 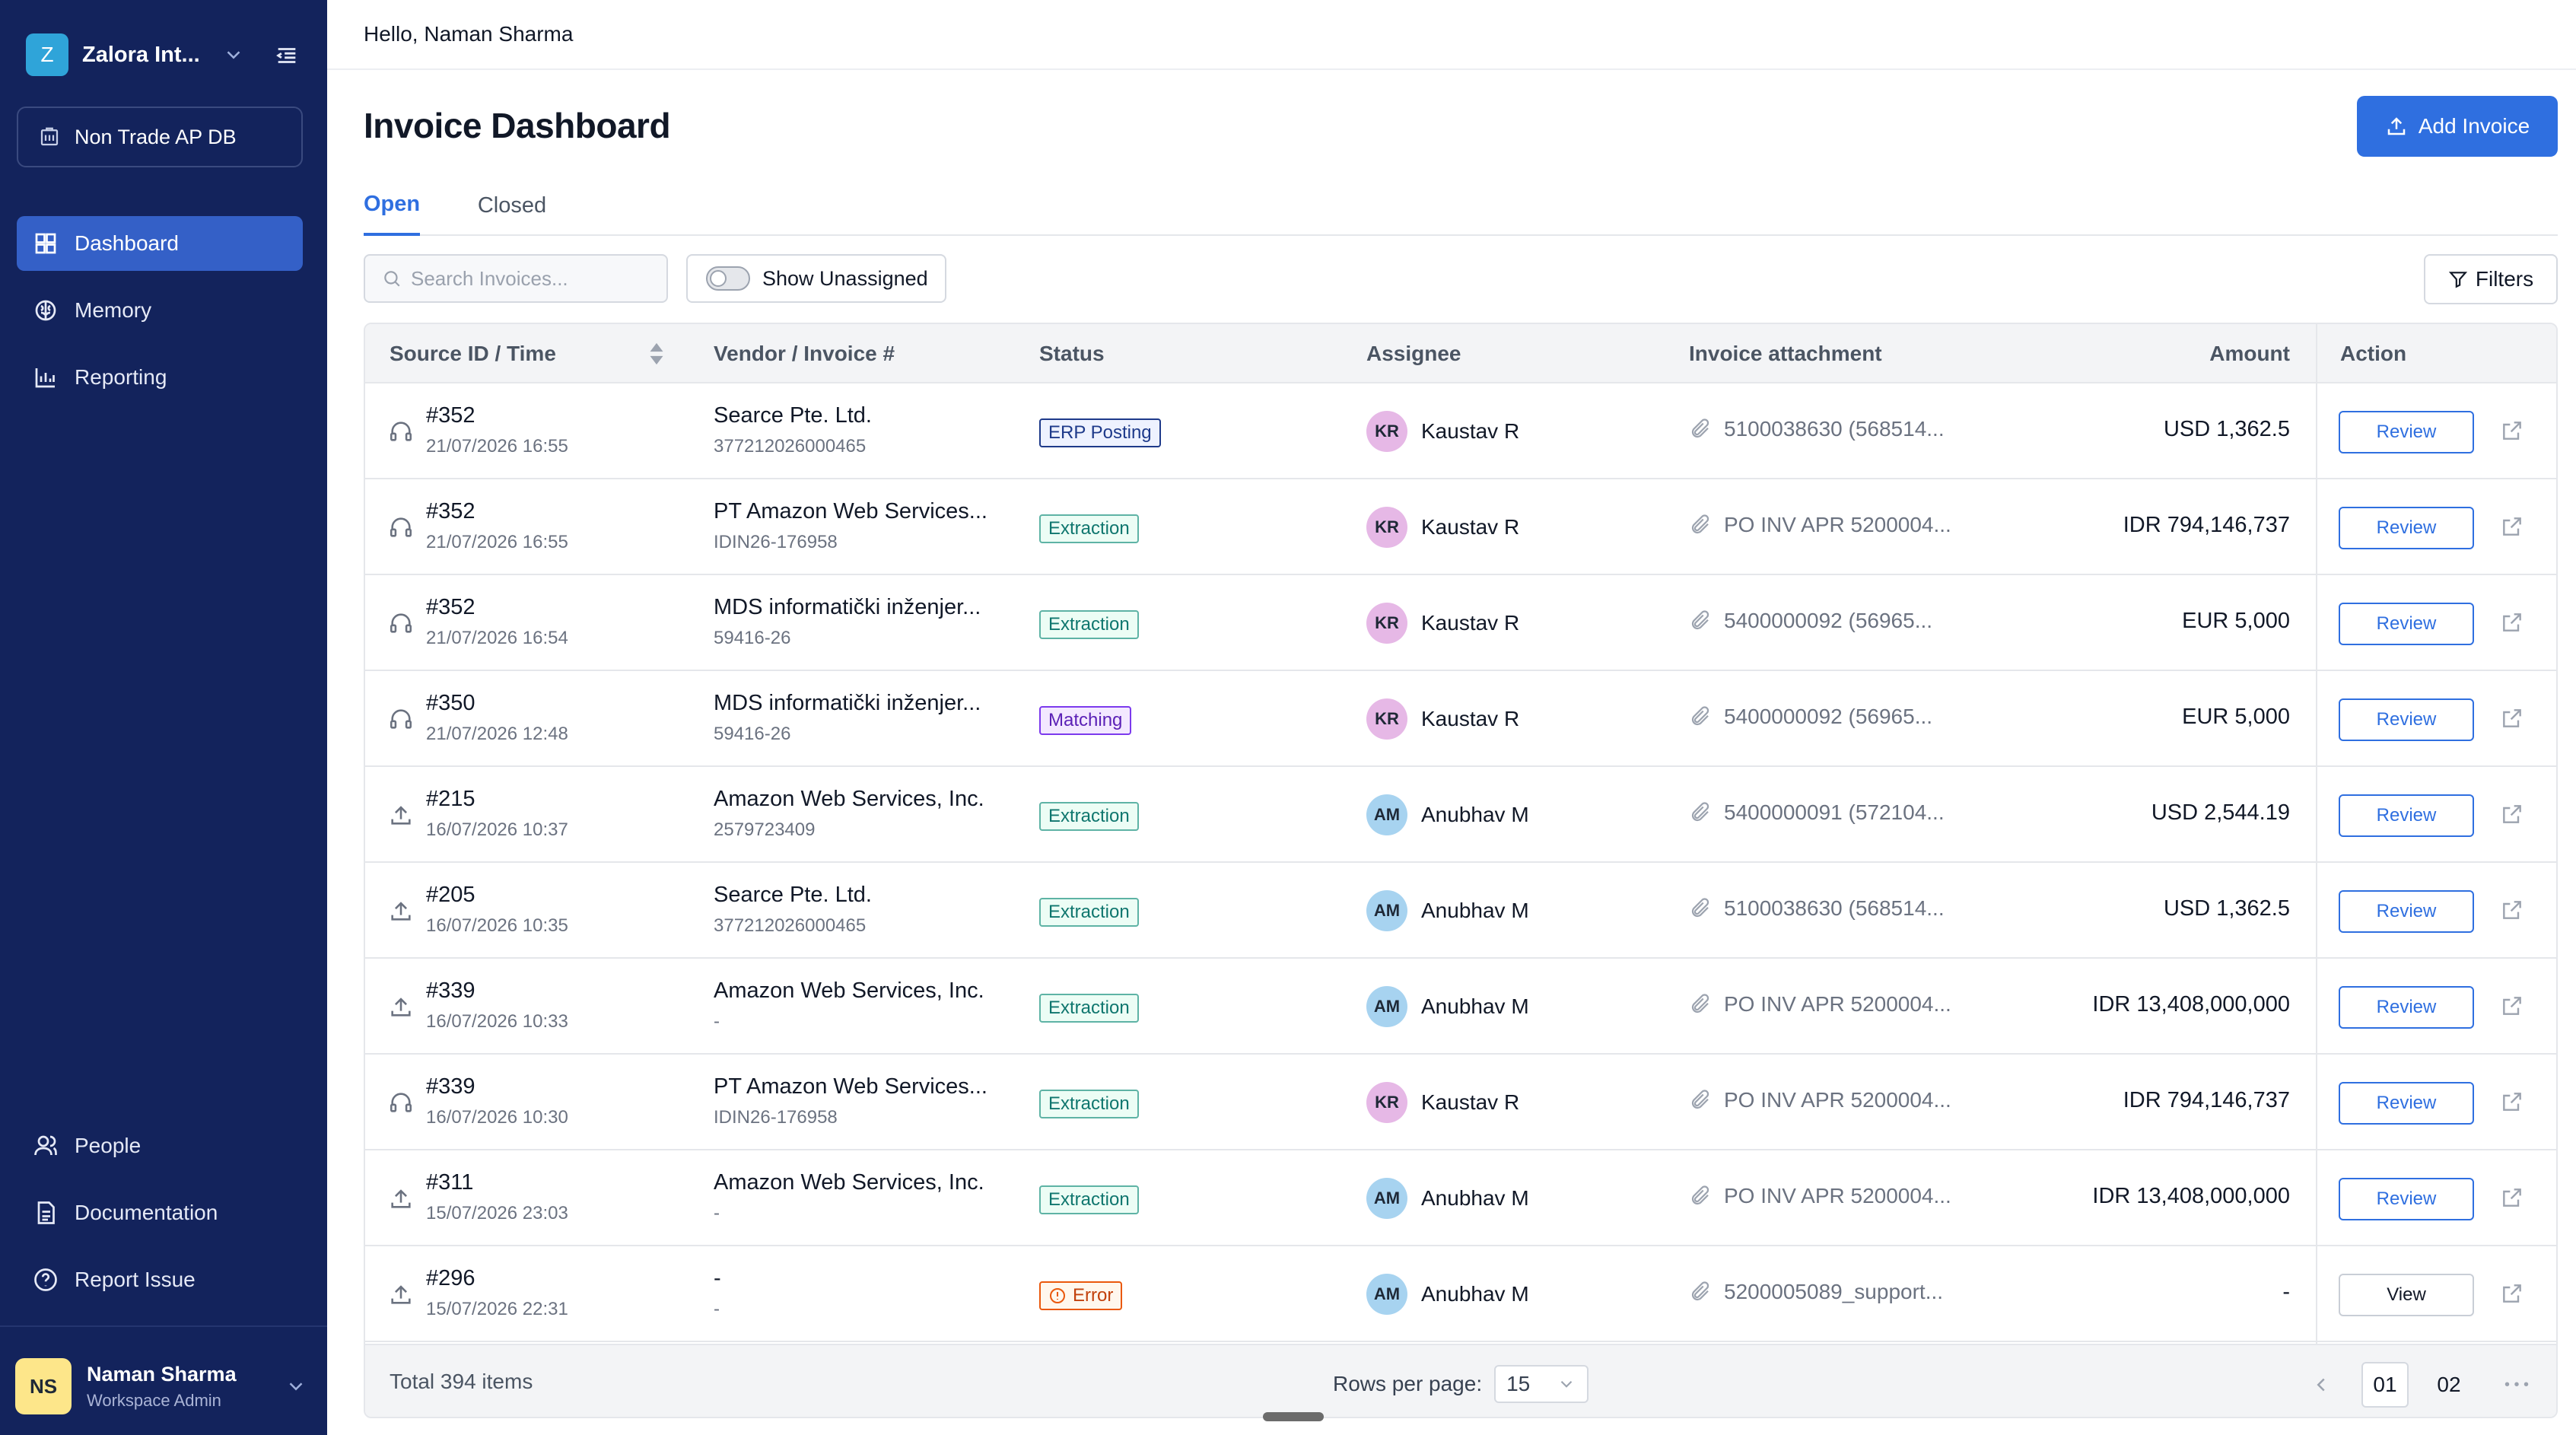 What do you see at coordinates (160, 378) in the screenshot?
I see `nav-item-reporting: Reporting` at bounding box center [160, 378].